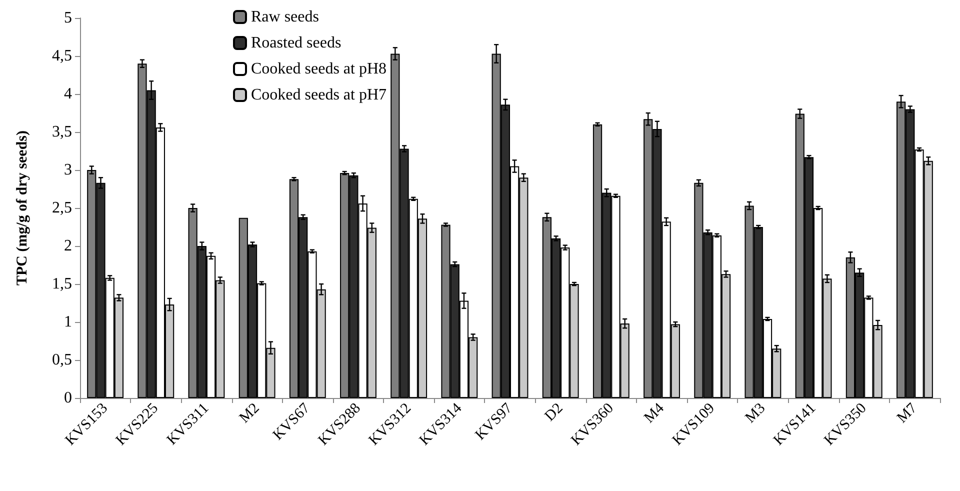 The image size is (960, 491). What do you see at coordinates (68, 322) in the screenshot?
I see `y-tick-label: 1` at bounding box center [68, 322].